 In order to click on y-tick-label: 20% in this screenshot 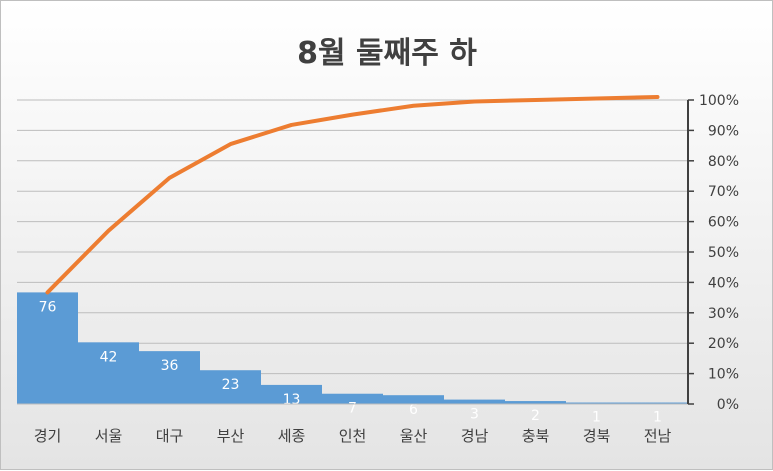, I will do `click(723, 344)`.